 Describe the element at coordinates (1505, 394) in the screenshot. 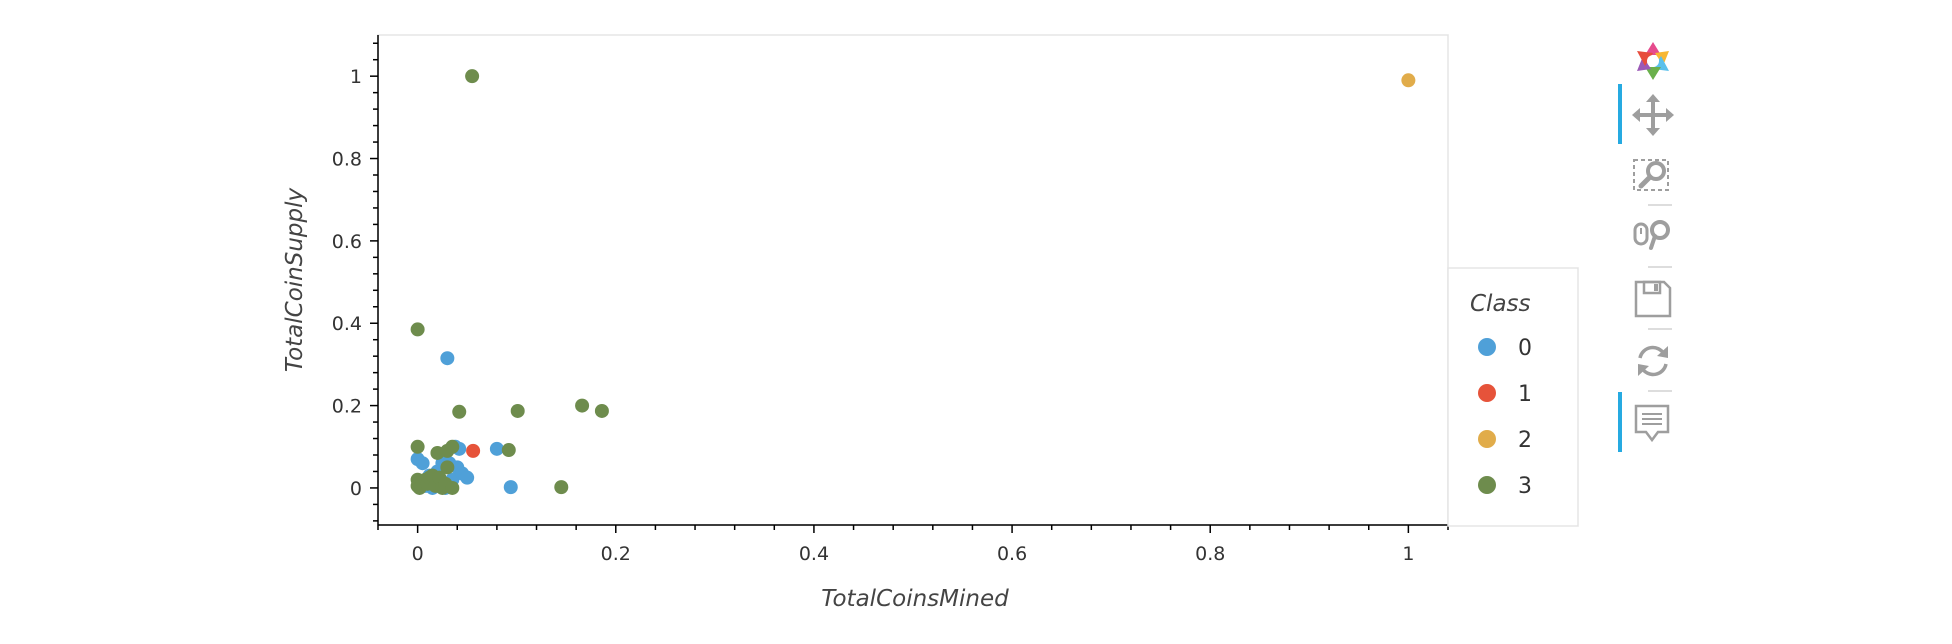

I see `legend-item: 1` at that location.